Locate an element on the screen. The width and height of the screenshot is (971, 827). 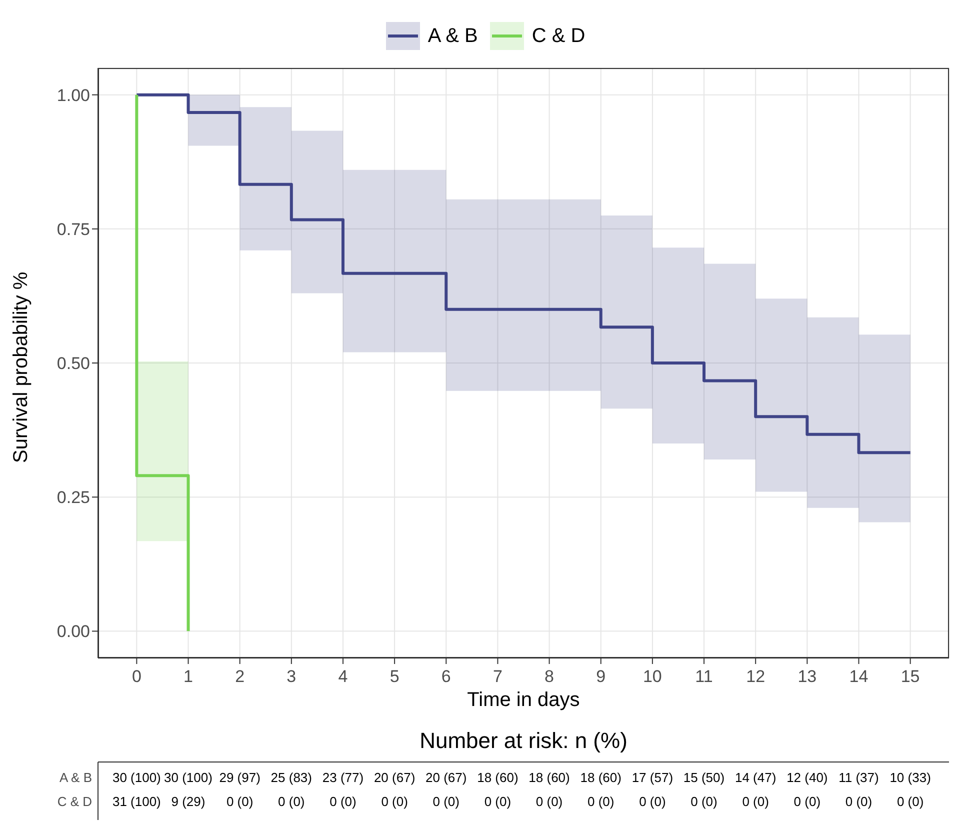
x-tick-label: 15 is located at coordinates (910, 676).